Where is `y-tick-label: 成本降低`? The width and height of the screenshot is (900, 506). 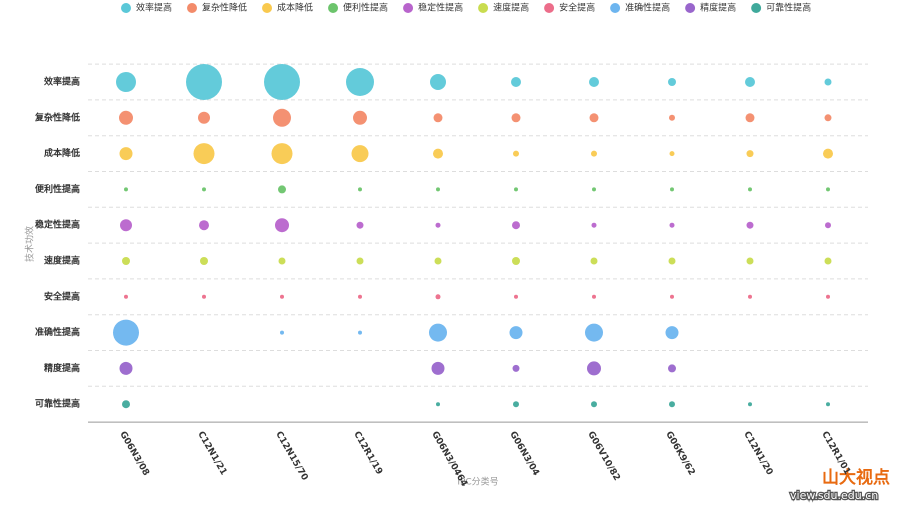 y-tick-label: 成本降低 is located at coordinates (62, 153).